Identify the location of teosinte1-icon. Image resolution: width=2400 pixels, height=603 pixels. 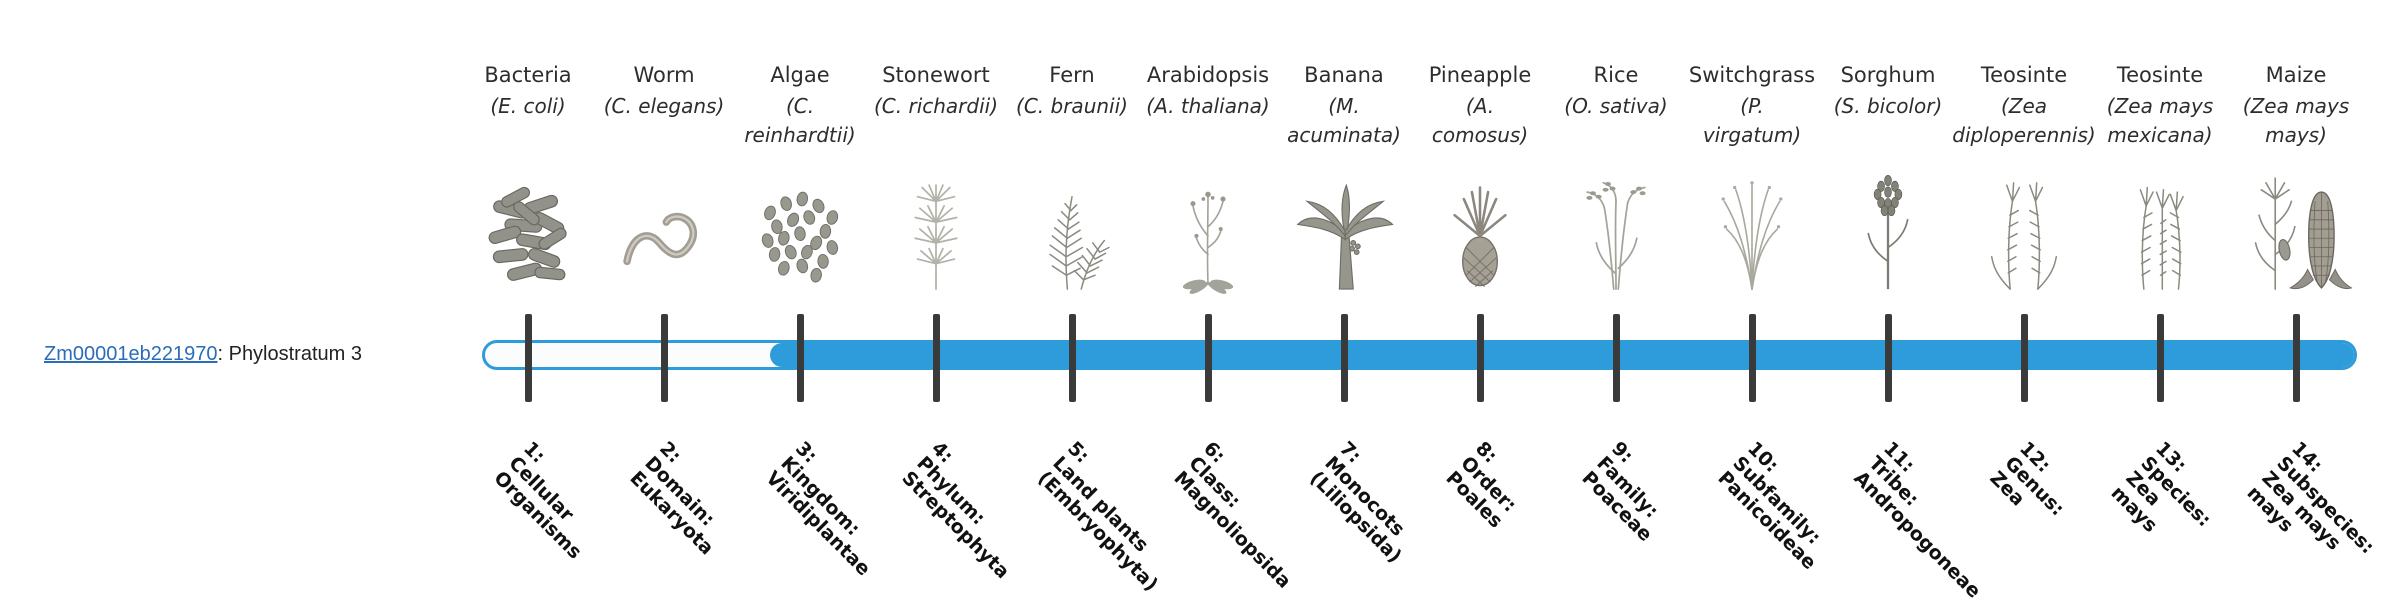
(2024, 232).